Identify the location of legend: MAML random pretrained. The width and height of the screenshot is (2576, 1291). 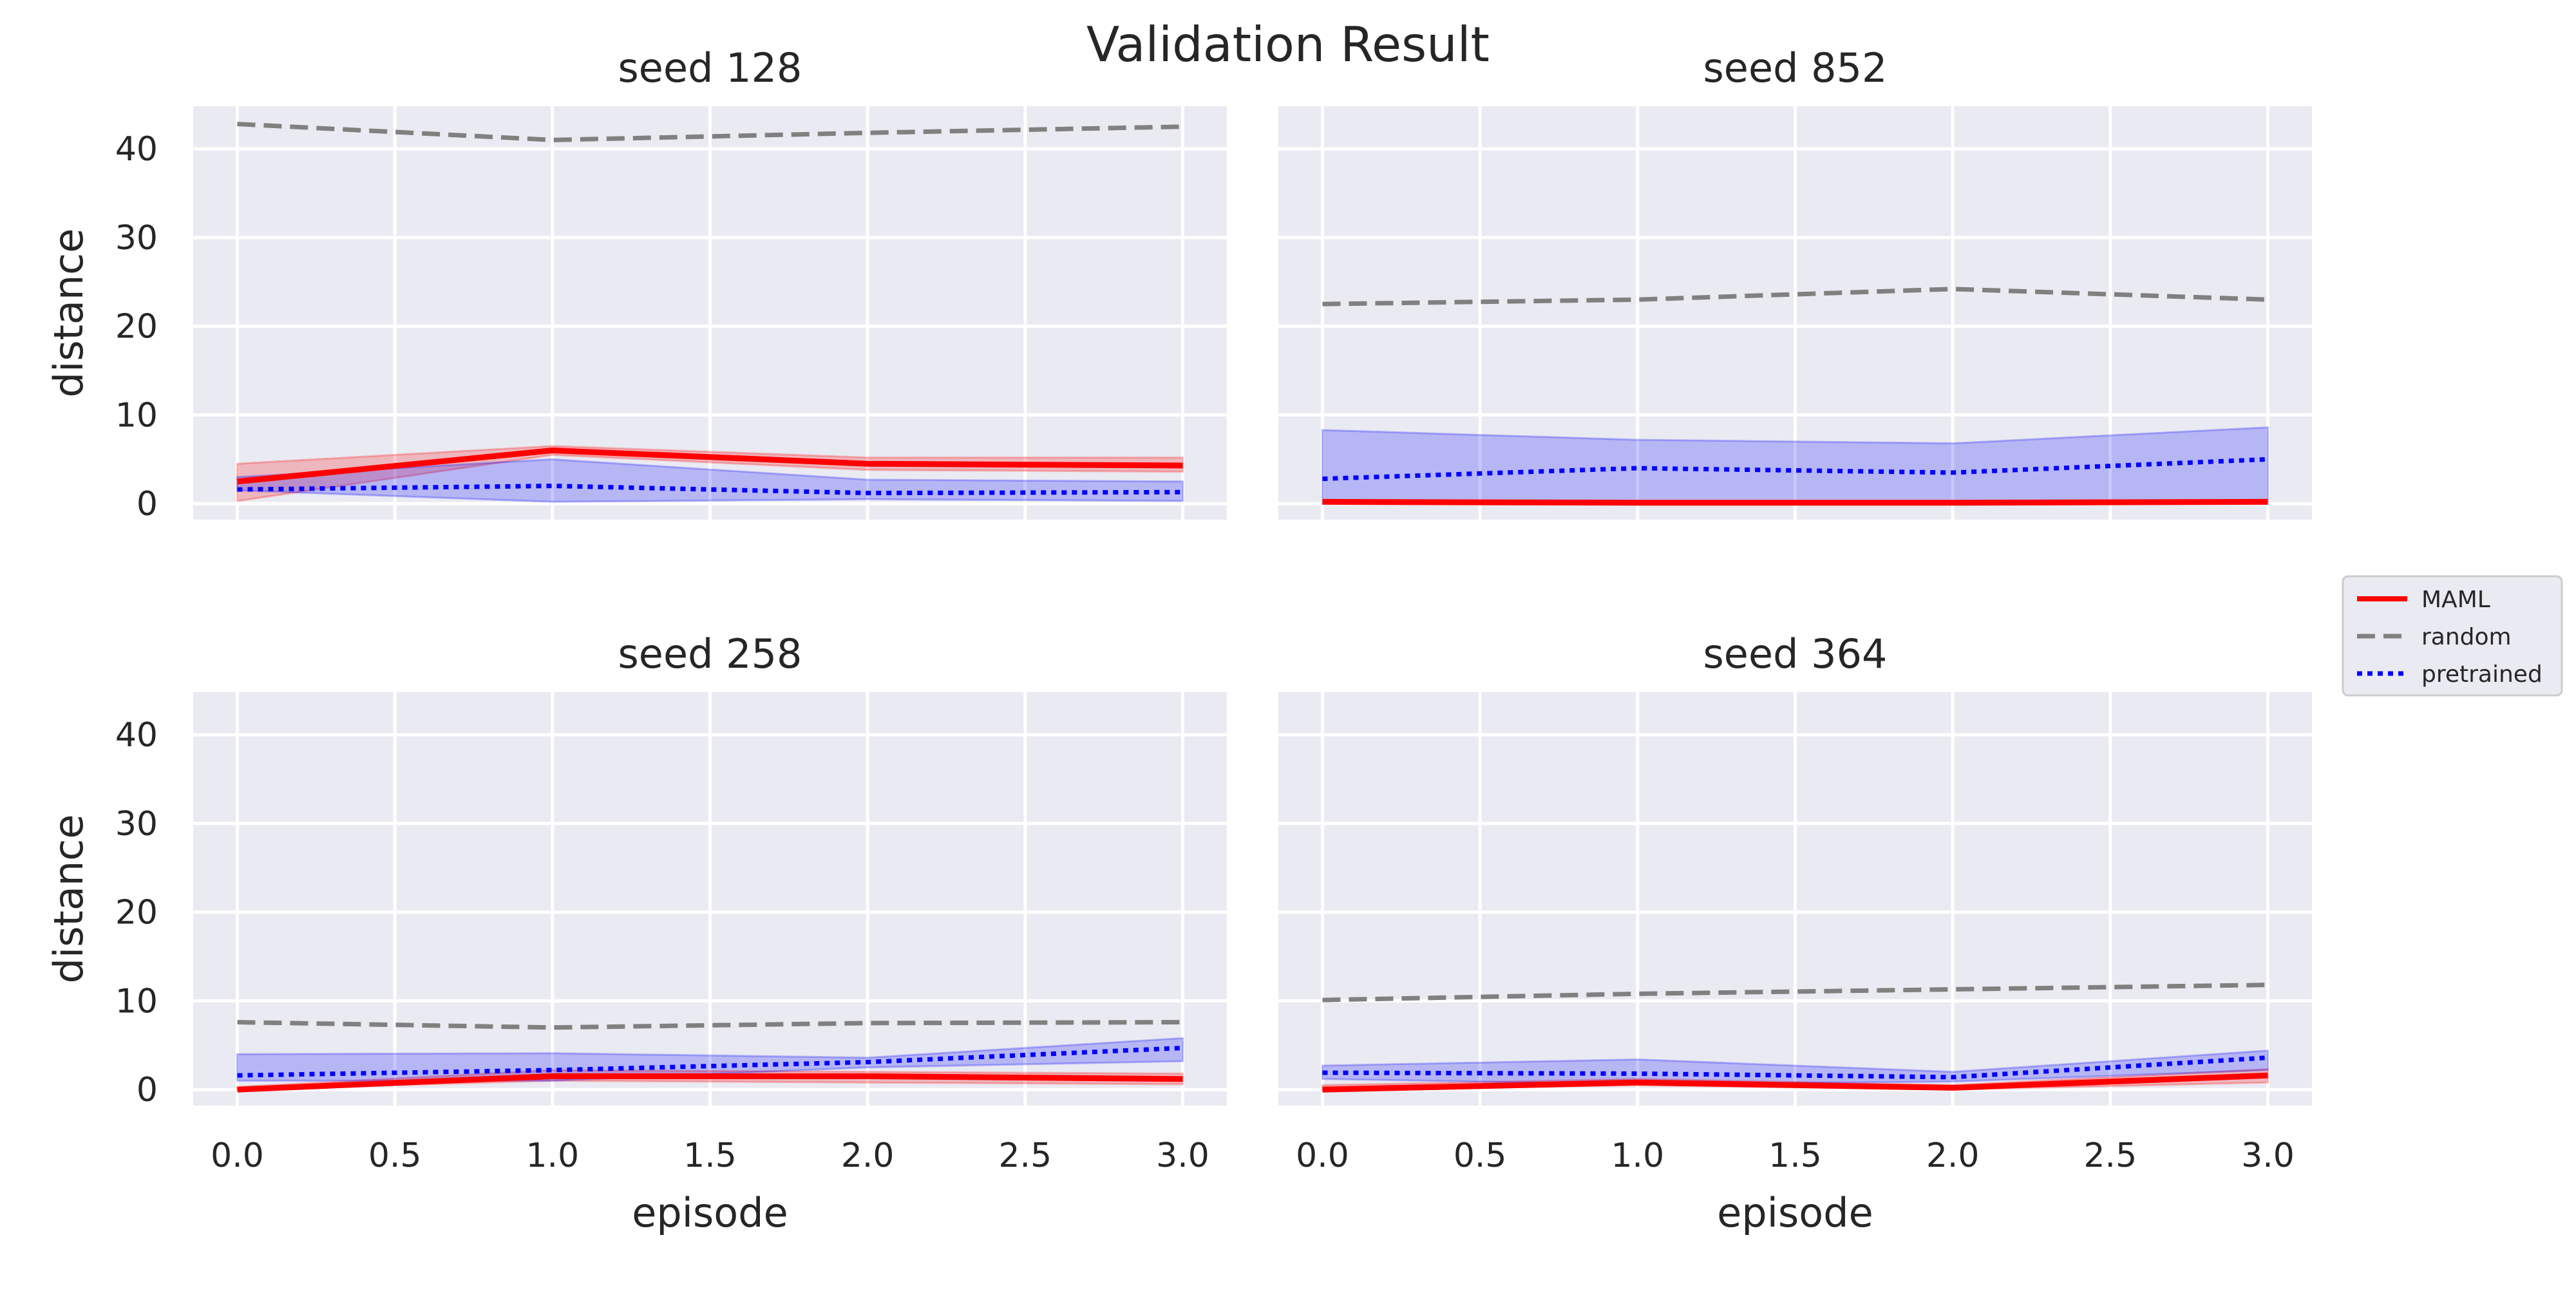
(2452, 636).